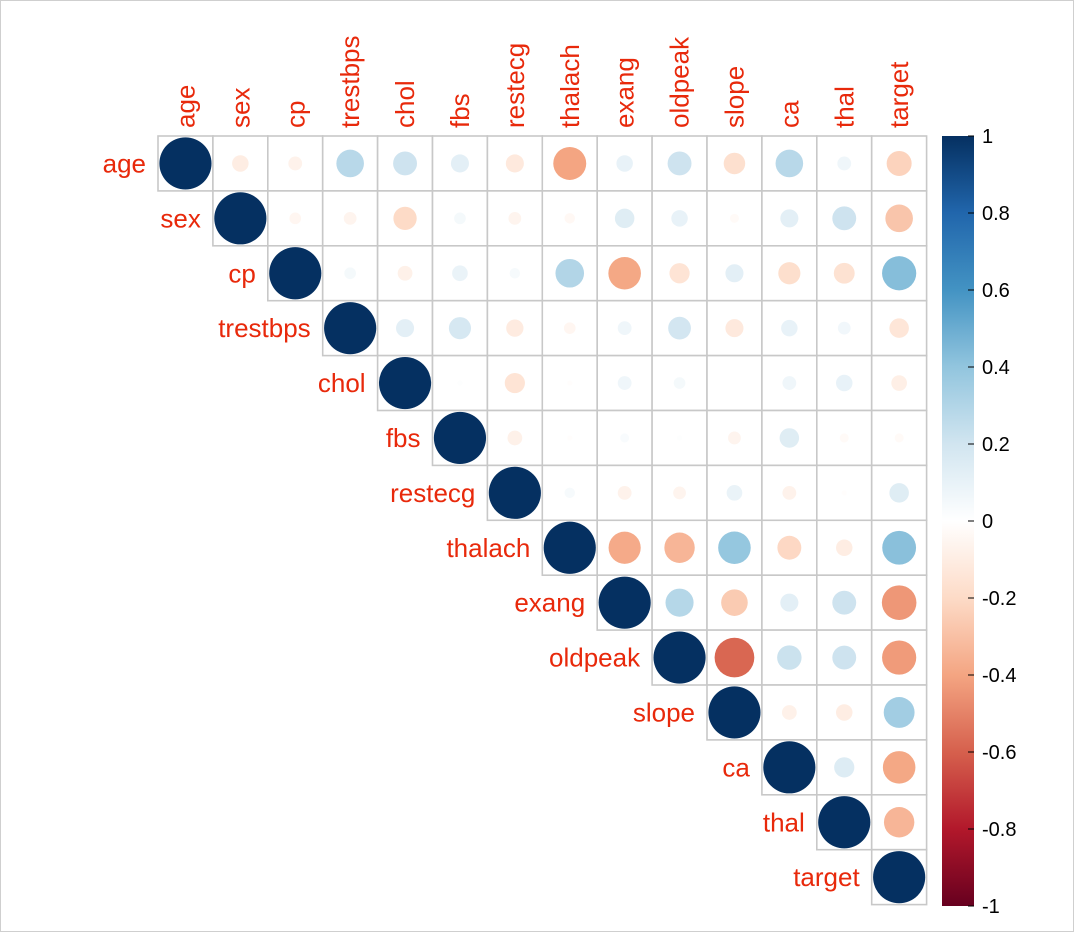  I want to click on corr-circle-sex-chol, so click(405, 218).